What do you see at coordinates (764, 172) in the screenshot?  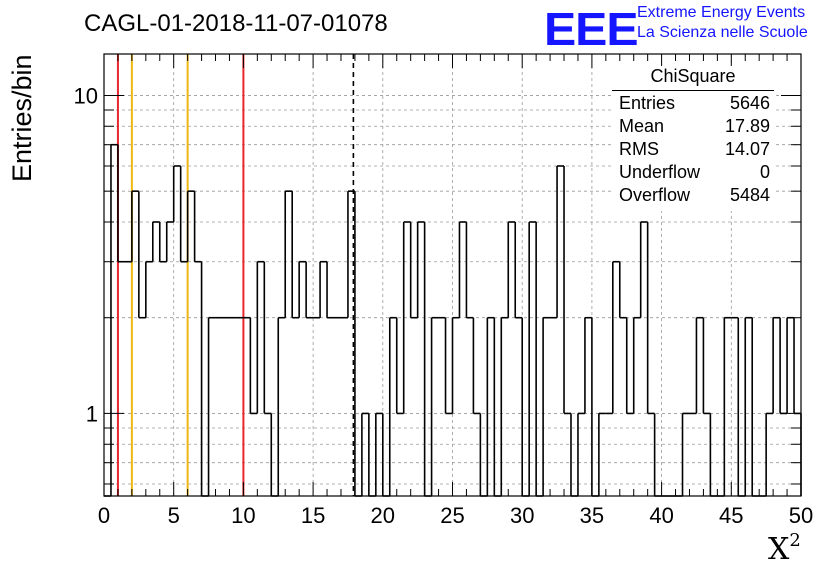 I see `stats-value: 0` at bounding box center [764, 172].